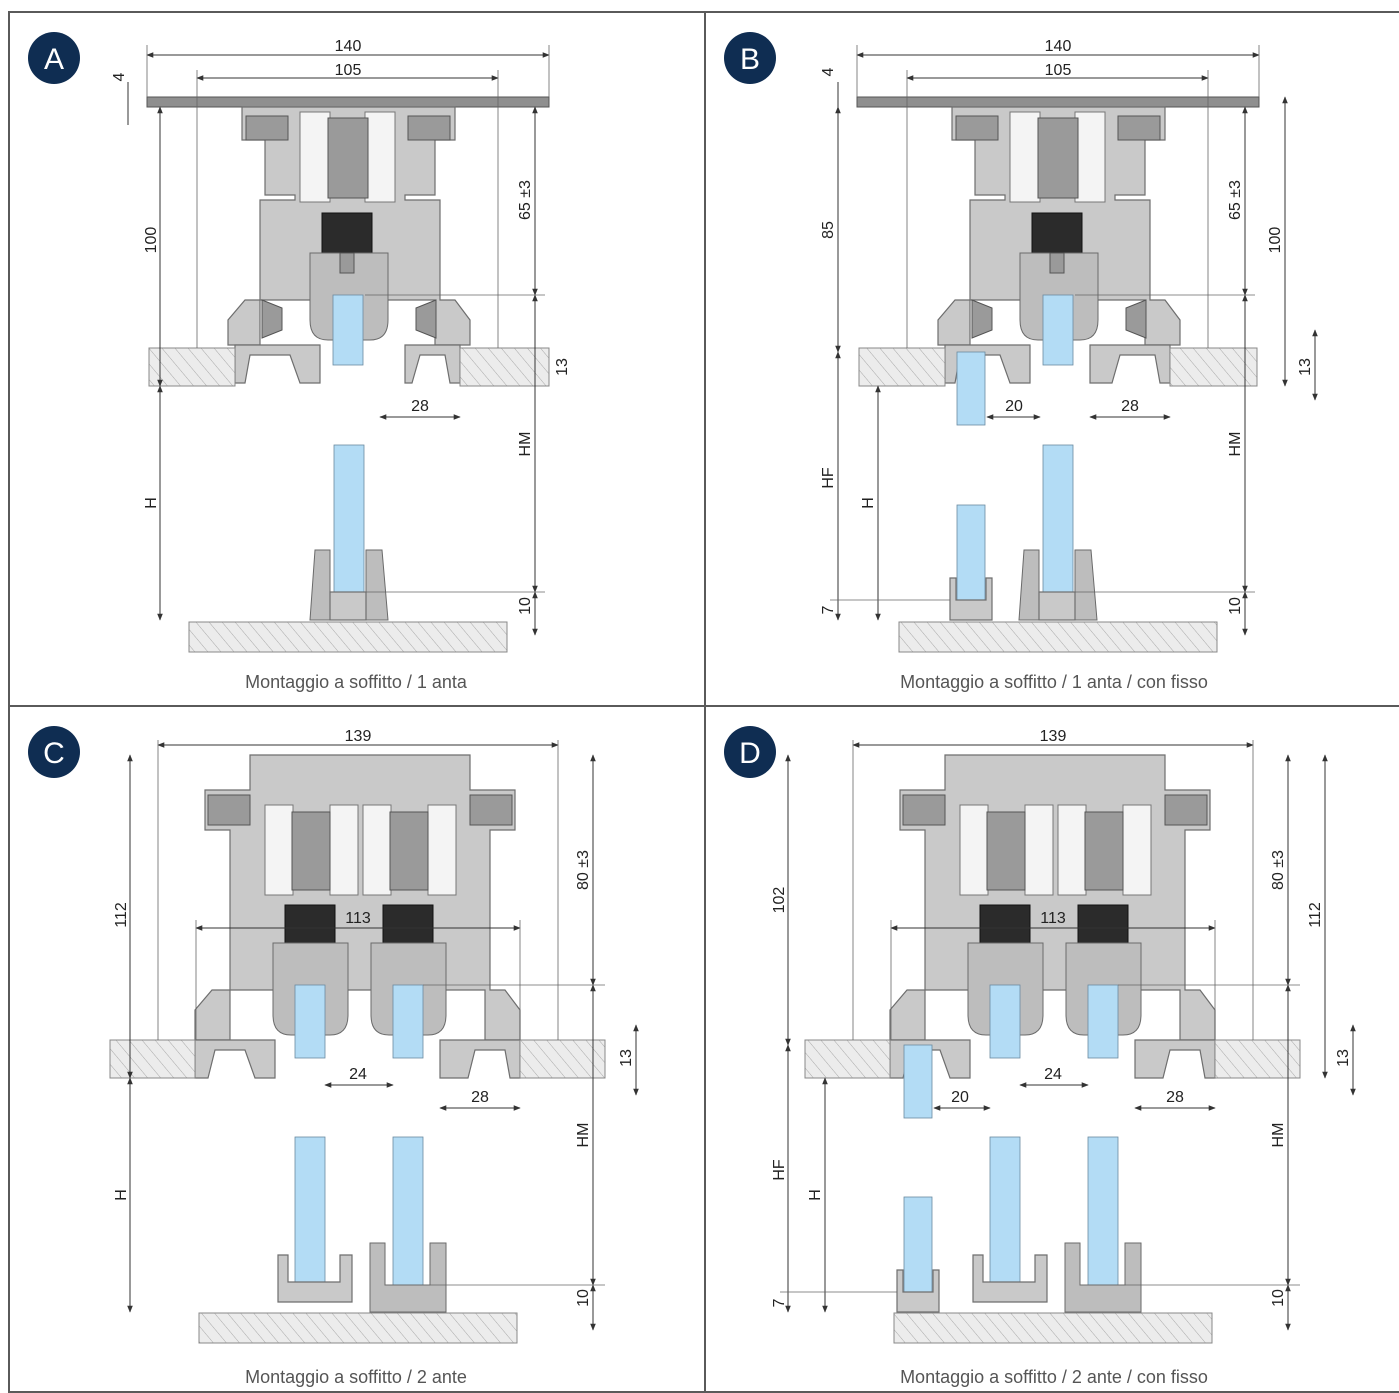  What do you see at coordinates (1058, 70) in the screenshot?
I see `dim-width-inner: 105` at bounding box center [1058, 70].